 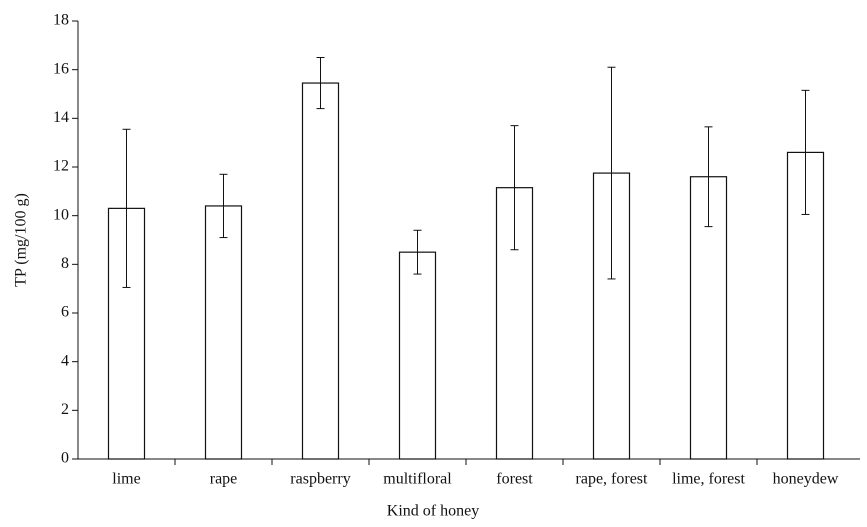 I want to click on y-tick-label: 18, so click(x=61, y=20).